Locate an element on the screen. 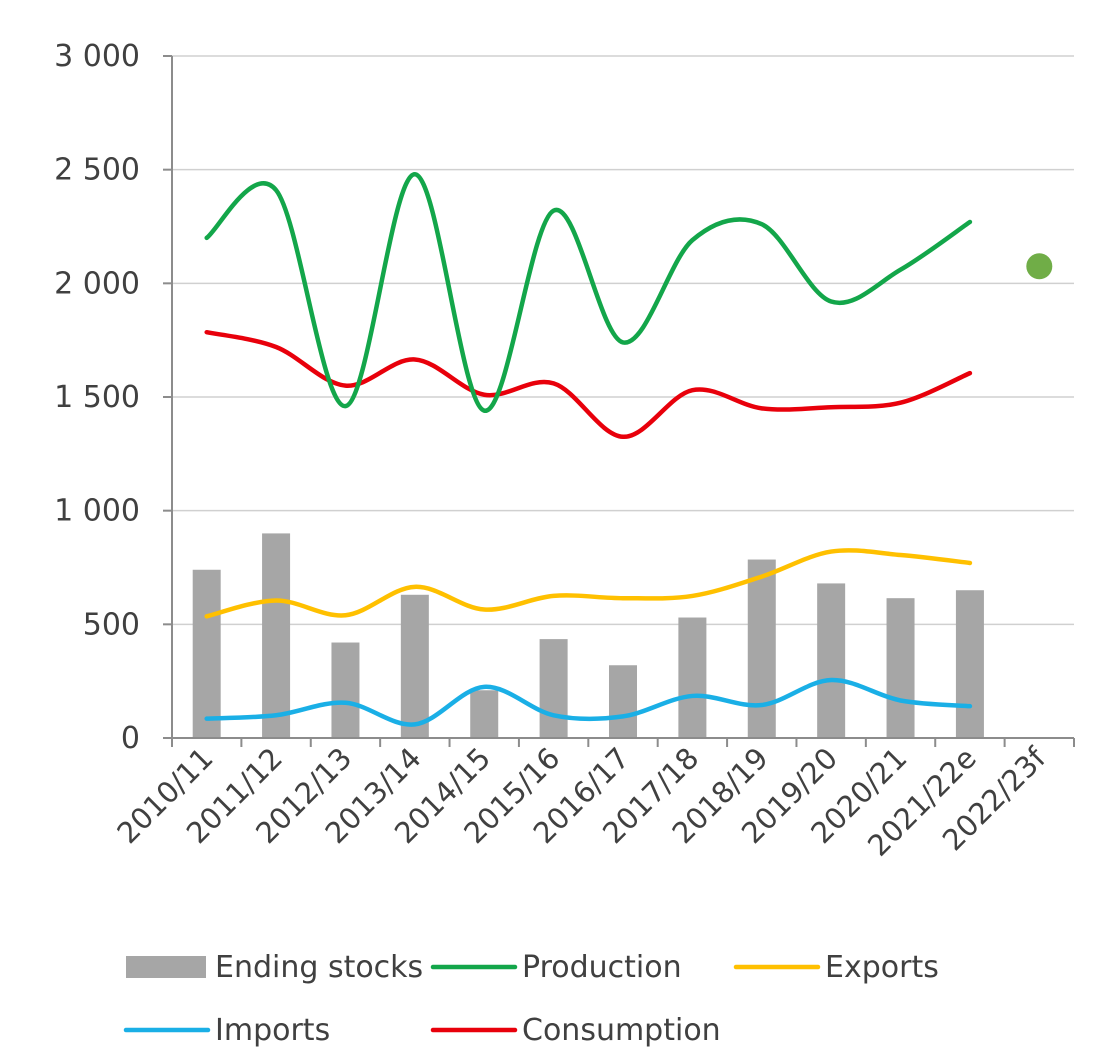 The image size is (1110, 1063). line-imports is located at coordinates (588, 702).